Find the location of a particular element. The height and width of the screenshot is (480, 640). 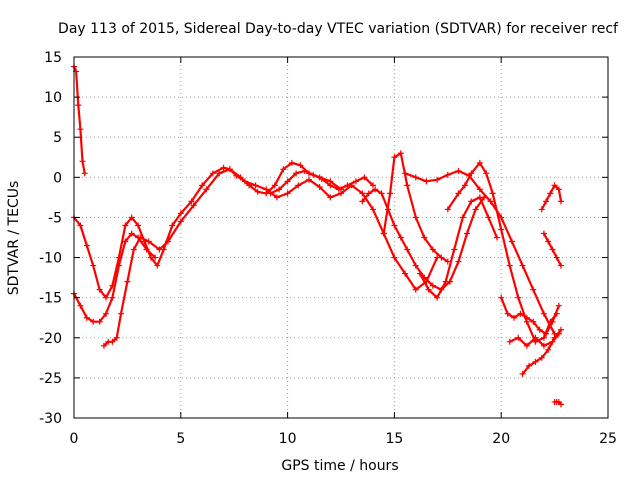

x-tick-label: 25 is located at coordinates (608, 439).